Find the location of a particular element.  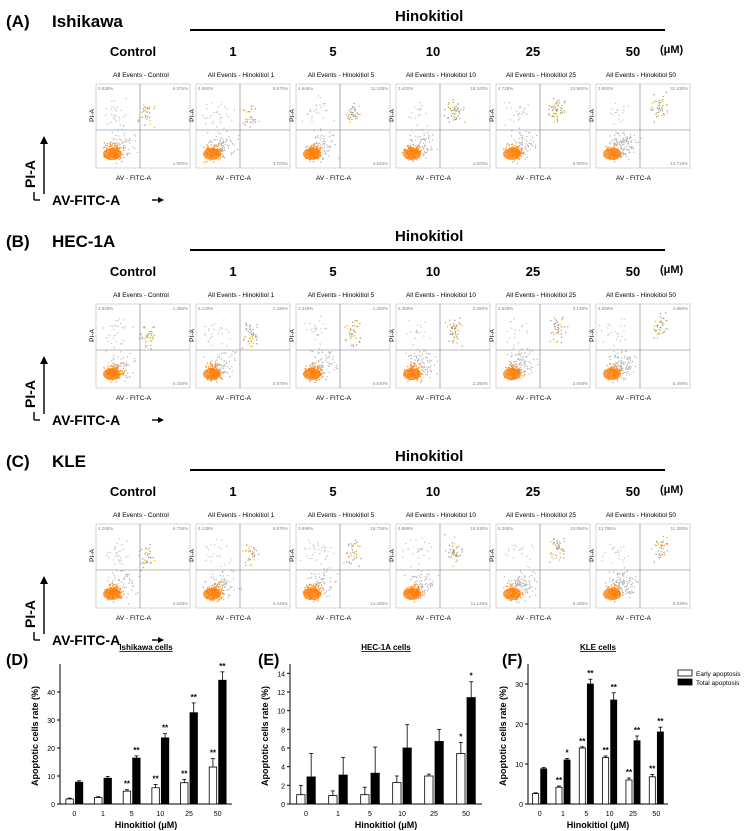

quadrant-percentage: 8.970% is located at coordinates (280, 88).